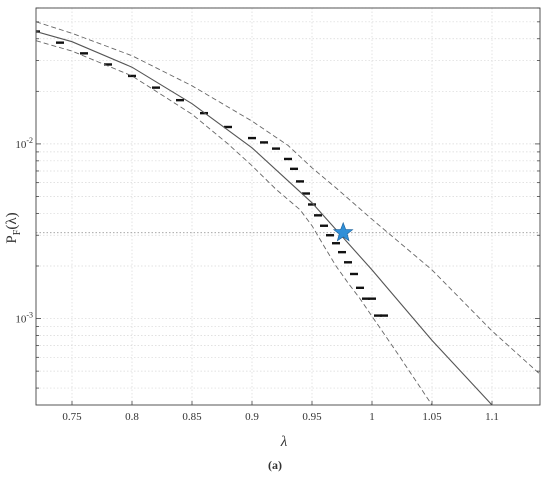 The width and height of the screenshot is (550, 485). What do you see at coordinates (24, 143) in the screenshot?
I see `y-tick-label: 10⁻²` at bounding box center [24, 143].